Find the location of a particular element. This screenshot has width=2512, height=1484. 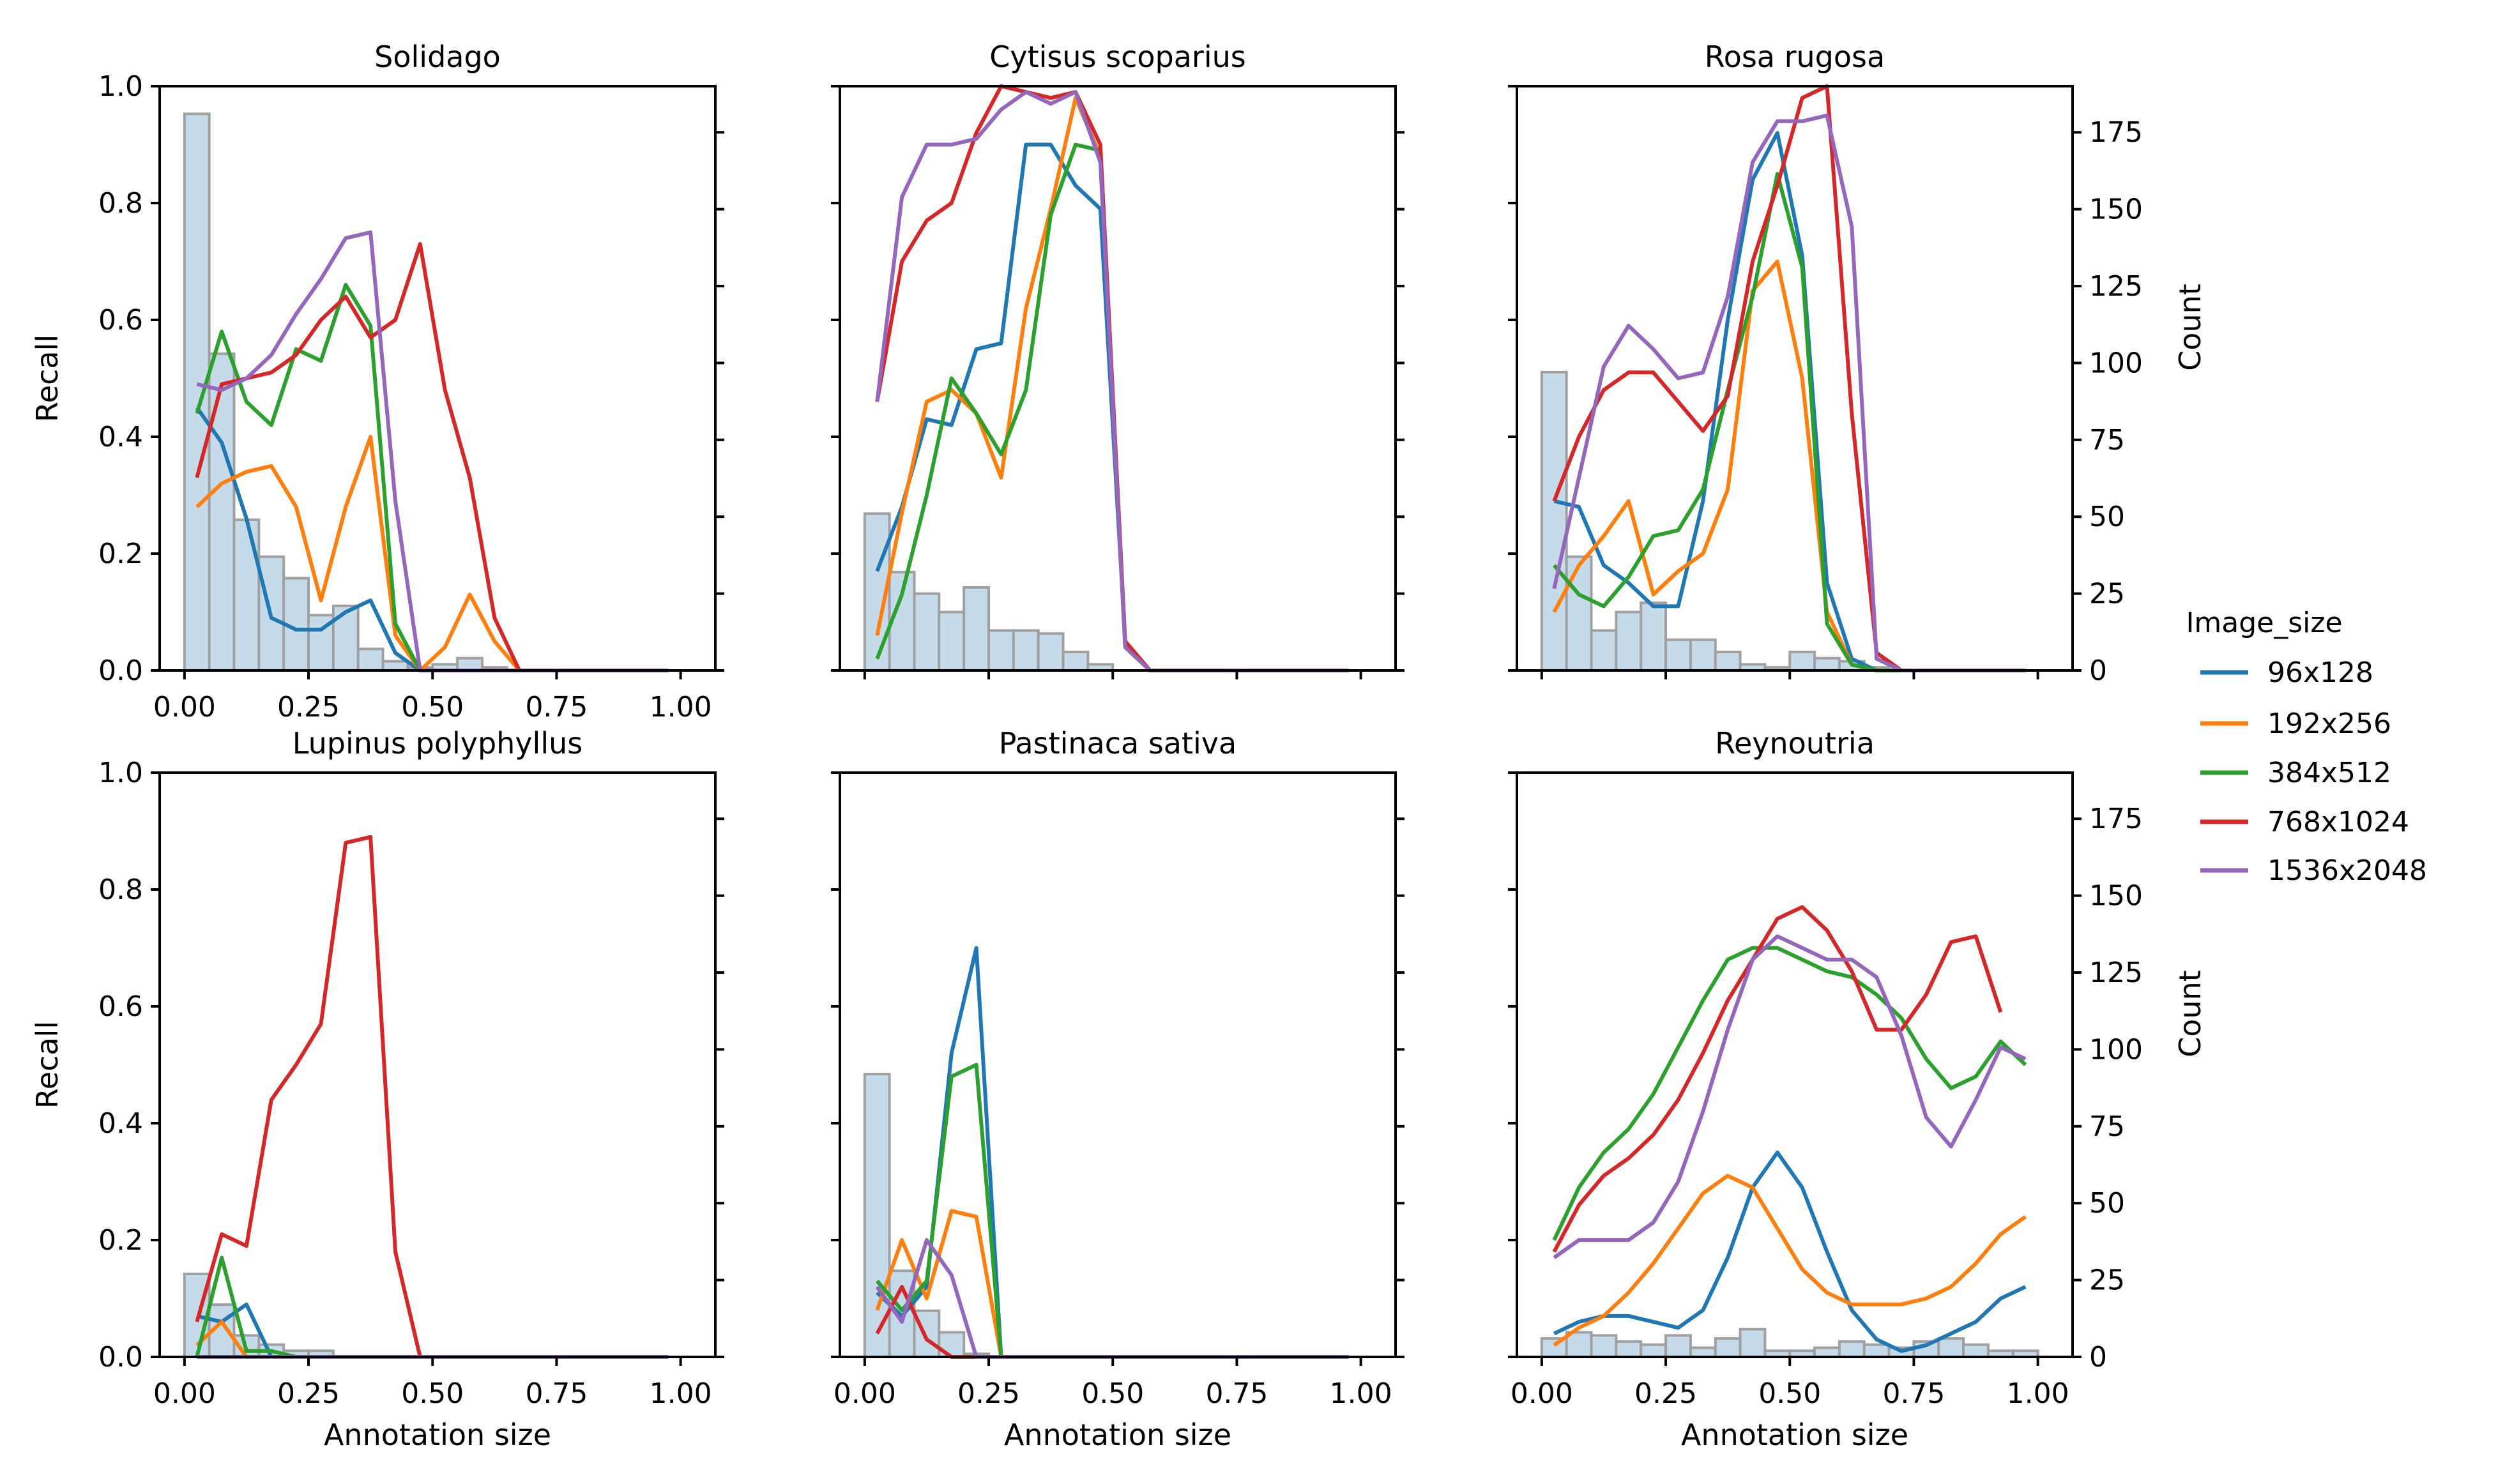

panel-title: Lupinus polyphyllus is located at coordinates (437, 743).